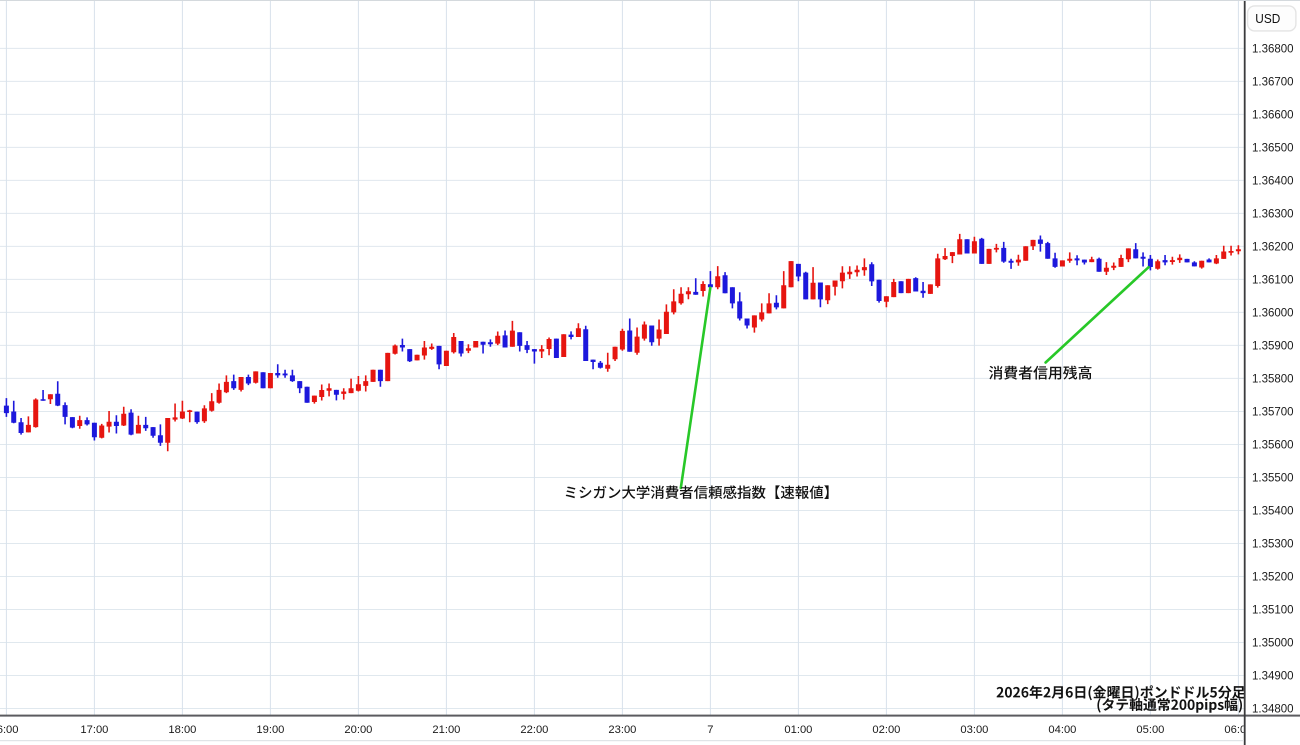 The image size is (1300, 745). I want to click on svg-text: USD, so click(1267, 18).